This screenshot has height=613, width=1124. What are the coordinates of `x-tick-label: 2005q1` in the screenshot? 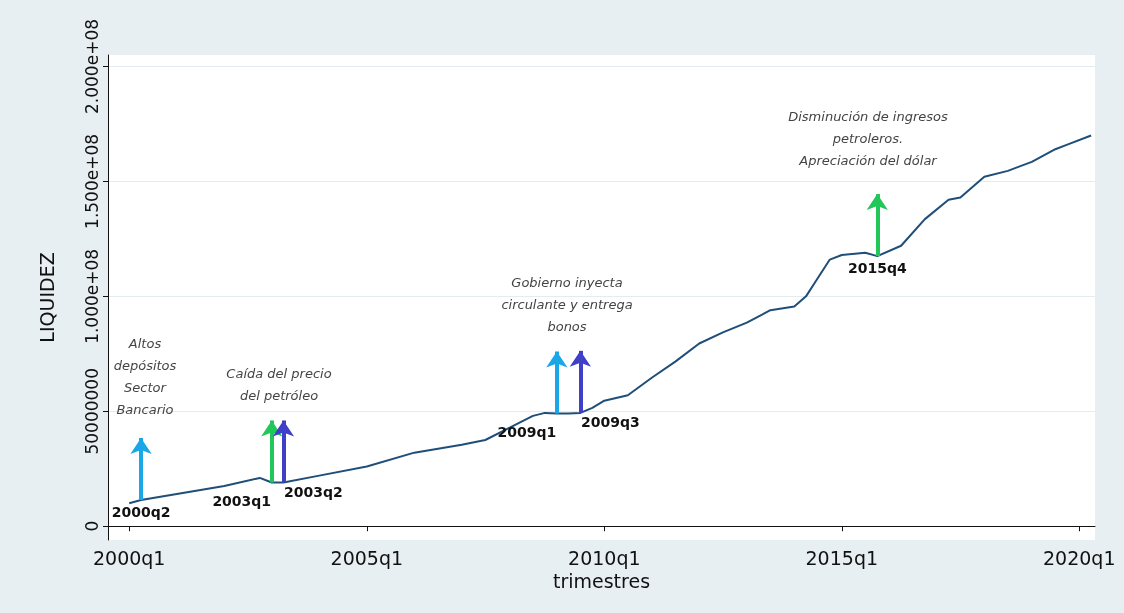 It's located at (367, 557).